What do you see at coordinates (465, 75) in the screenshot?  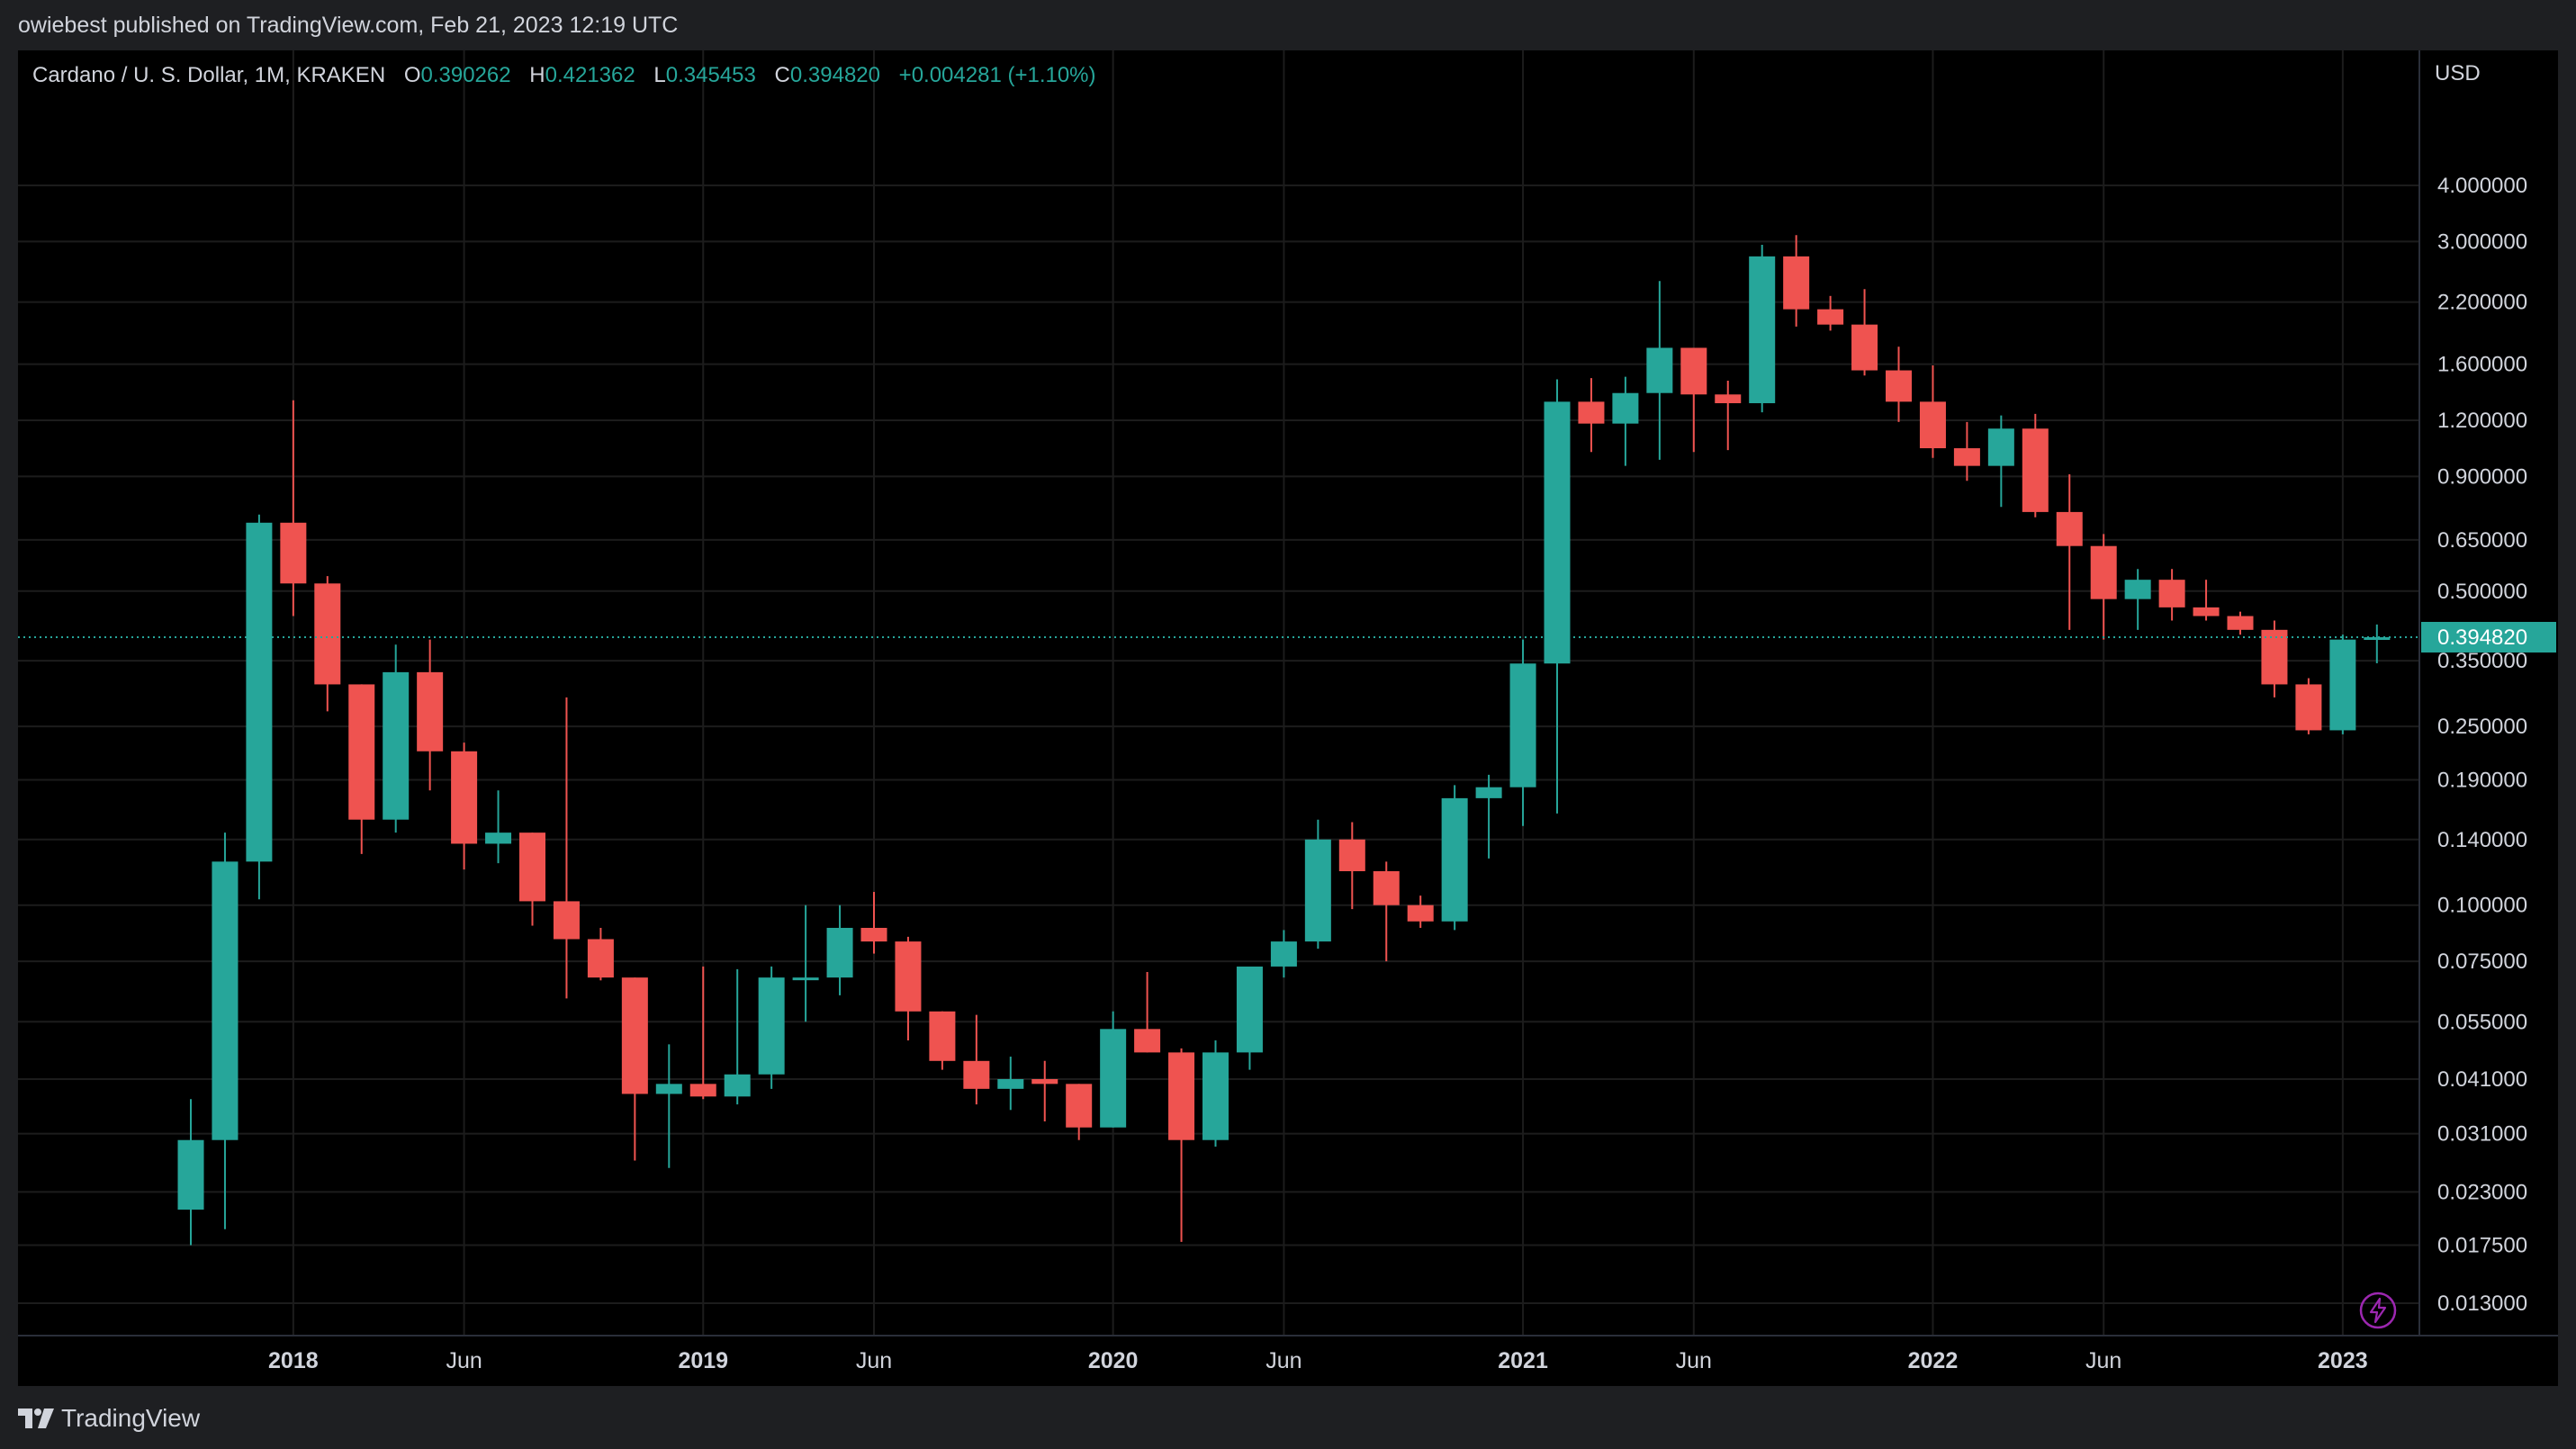 I see `open-value: 0.390262` at bounding box center [465, 75].